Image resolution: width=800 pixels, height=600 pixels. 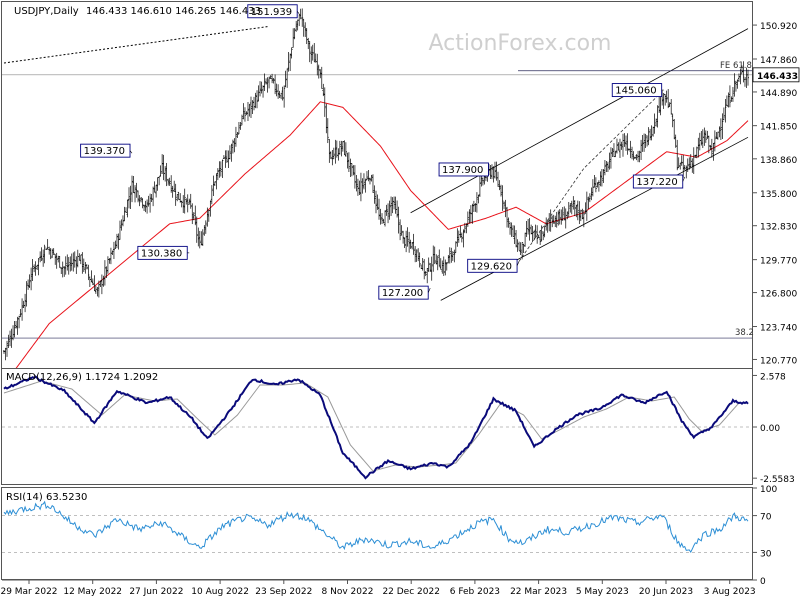 What do you see at coordinates (271, 12) in the screenshot?
I see `price-annotation: 151.939` at bounding box center [271, 12].